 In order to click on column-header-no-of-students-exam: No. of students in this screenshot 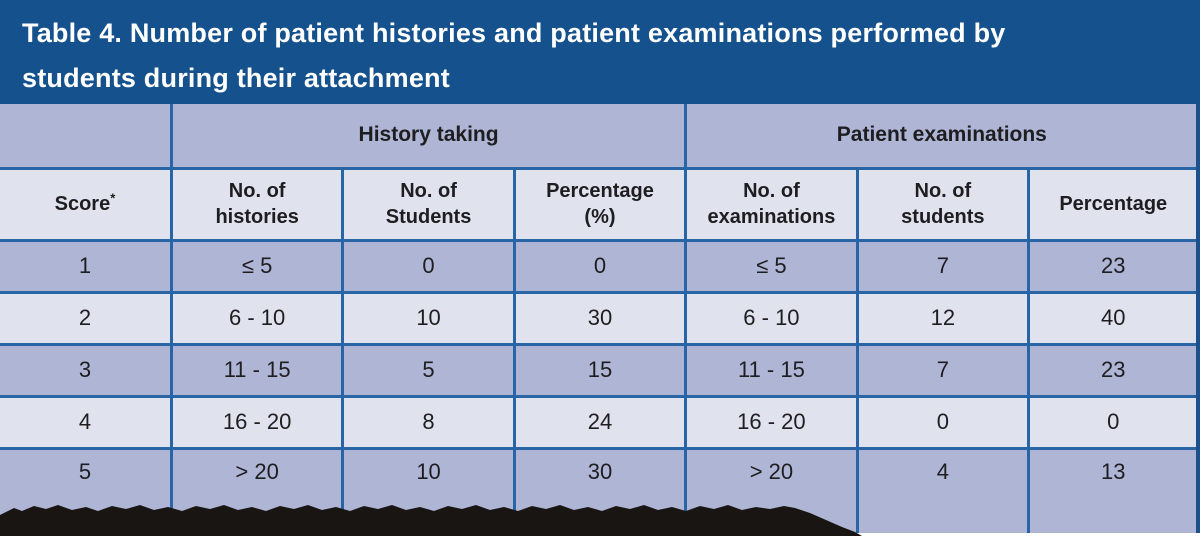, I will do `click(943, 204)`.